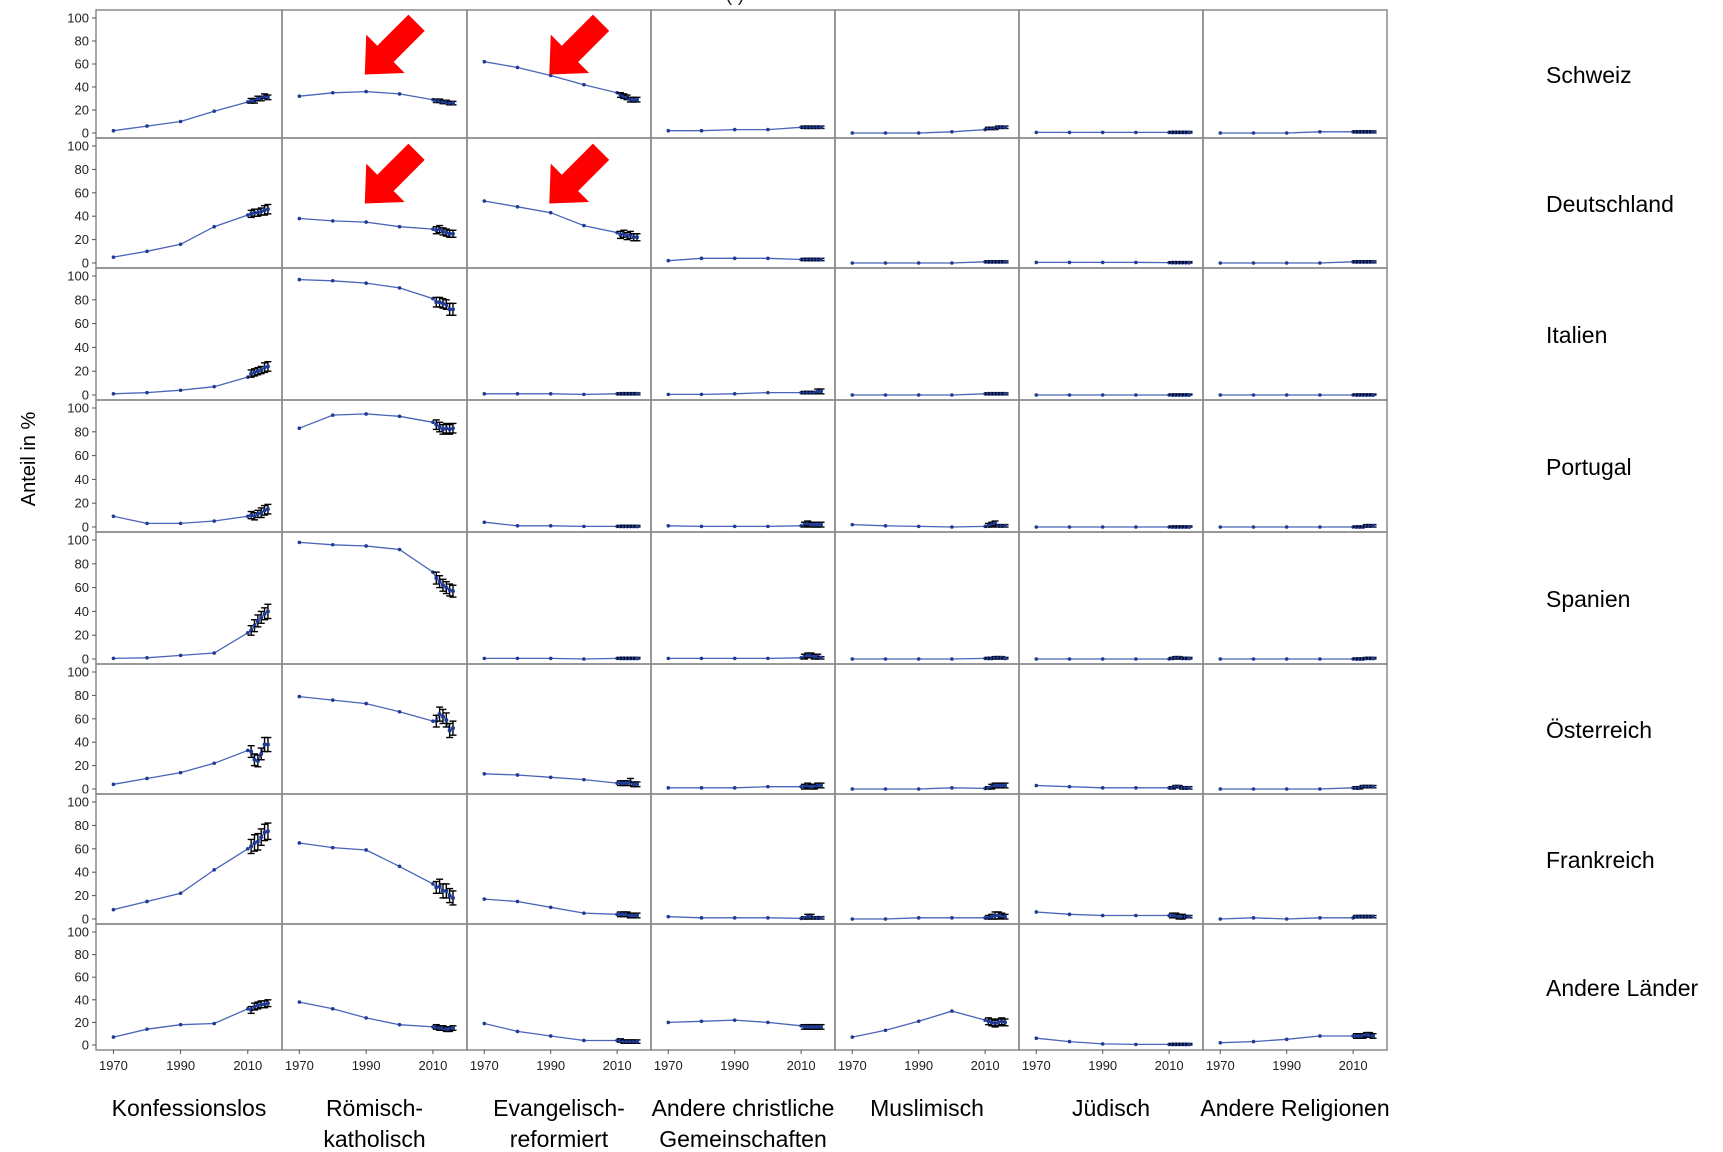 Image resolution: width=1723 pixels, height=1152 pixels. What do you see at coordinates (374, 1139) in the screenshot?
I see `column-label: katholisch` at bounding box center [374, 1139].